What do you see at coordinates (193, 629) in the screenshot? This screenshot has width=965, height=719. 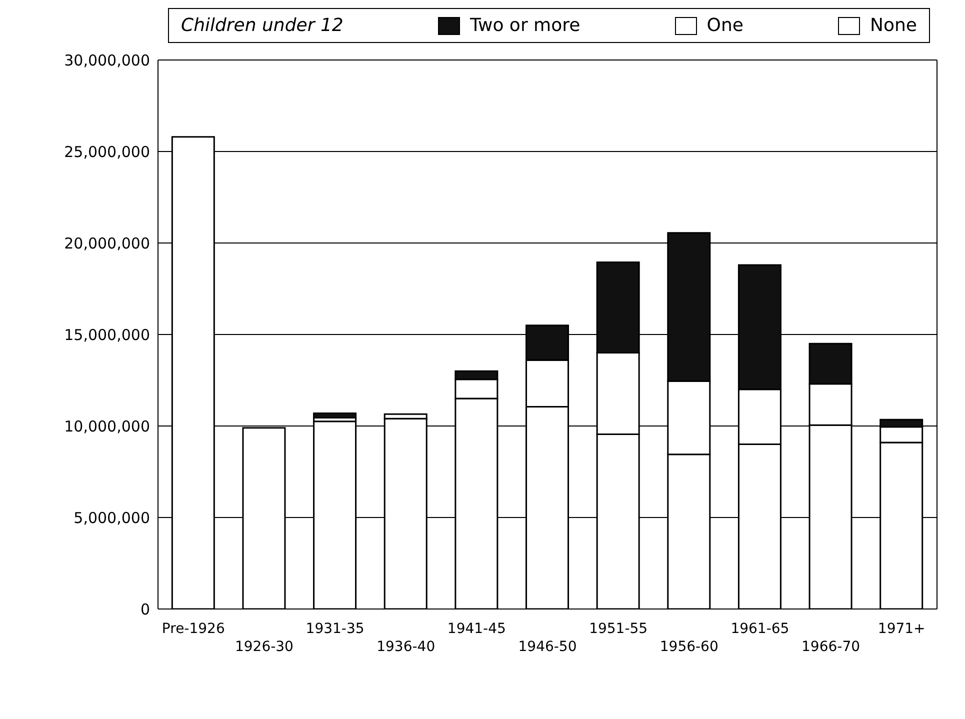 I see `x-tick-label: Pre-1926` at bounding box center [193, 629].